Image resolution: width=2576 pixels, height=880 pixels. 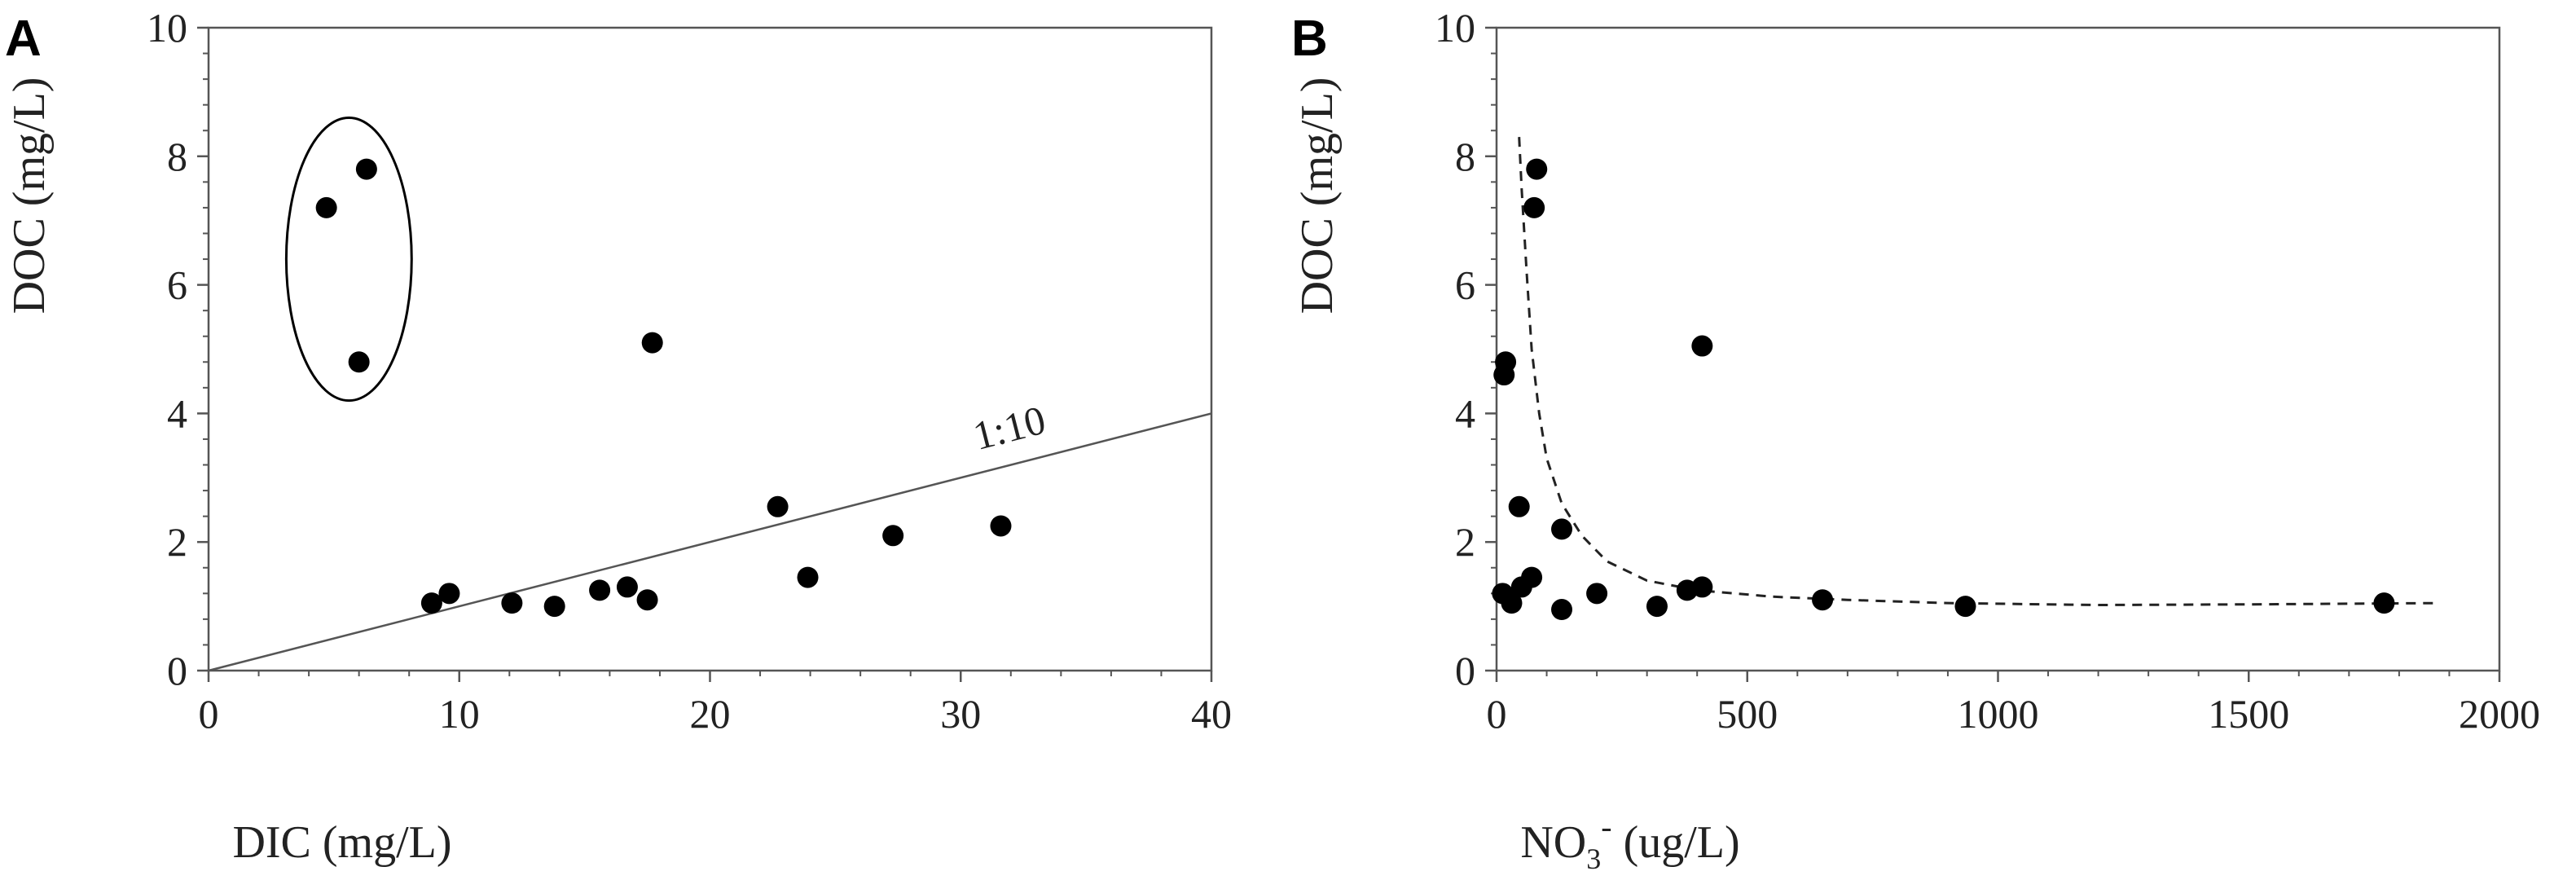 What do you see at coordinates (2499, 714) in the screenshot?
I see `x-tick-label: 2000` at bounding box center [2499, 714].